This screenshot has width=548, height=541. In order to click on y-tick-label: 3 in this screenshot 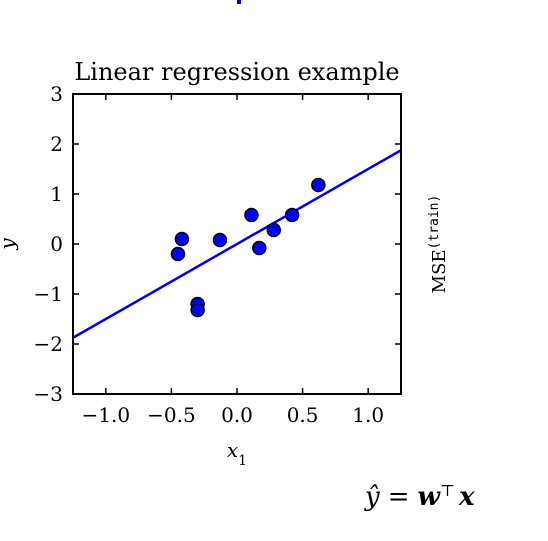, I will do `click(56, 94)`.